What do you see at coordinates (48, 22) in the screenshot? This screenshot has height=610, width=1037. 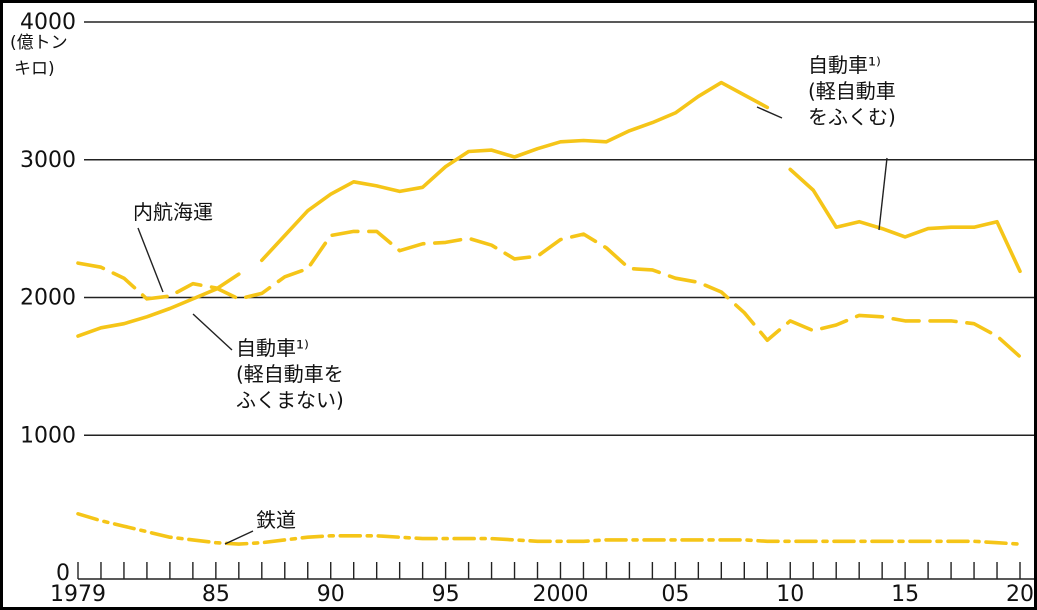 I see `y-tick-label: 4000` at bounding box center [48, 22].